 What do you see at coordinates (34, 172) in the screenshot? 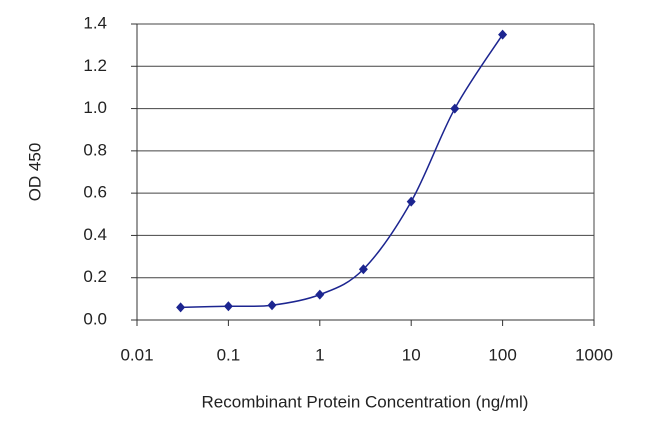
I see `y-axis-label: OD 450` at bounding box center [34, 172].